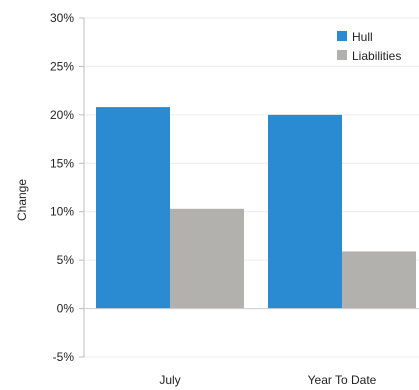  I want to click on y-tick-labels: 30% 25% 20% 15% 10% 5% 0% -5%, so click(62, 187).